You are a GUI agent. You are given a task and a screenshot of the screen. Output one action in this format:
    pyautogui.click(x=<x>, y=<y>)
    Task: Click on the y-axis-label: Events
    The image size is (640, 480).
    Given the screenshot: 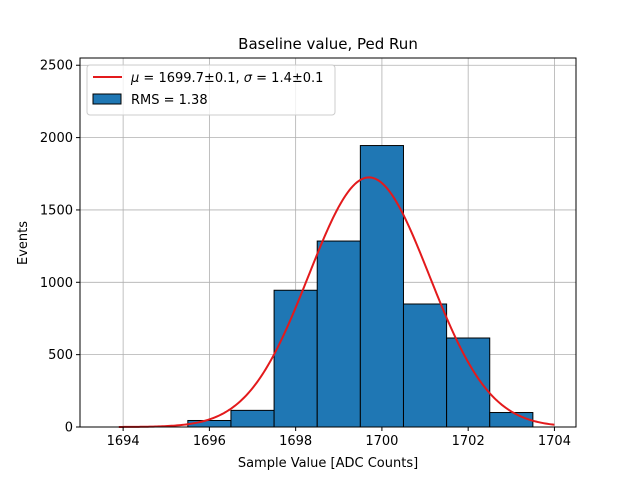 What is the action you would take?
    pyautogui.click(x=23, y=243)
    